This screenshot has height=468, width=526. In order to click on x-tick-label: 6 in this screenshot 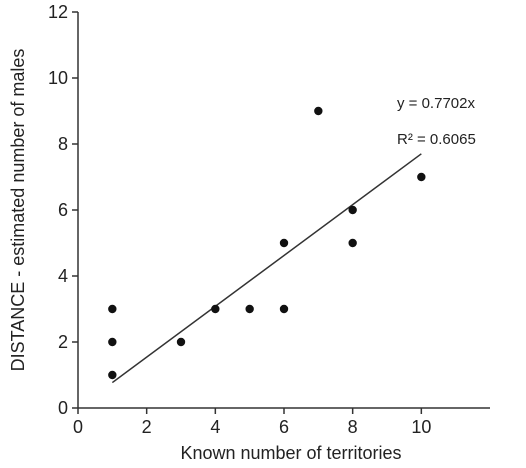, I will do `click(284, 427)`.